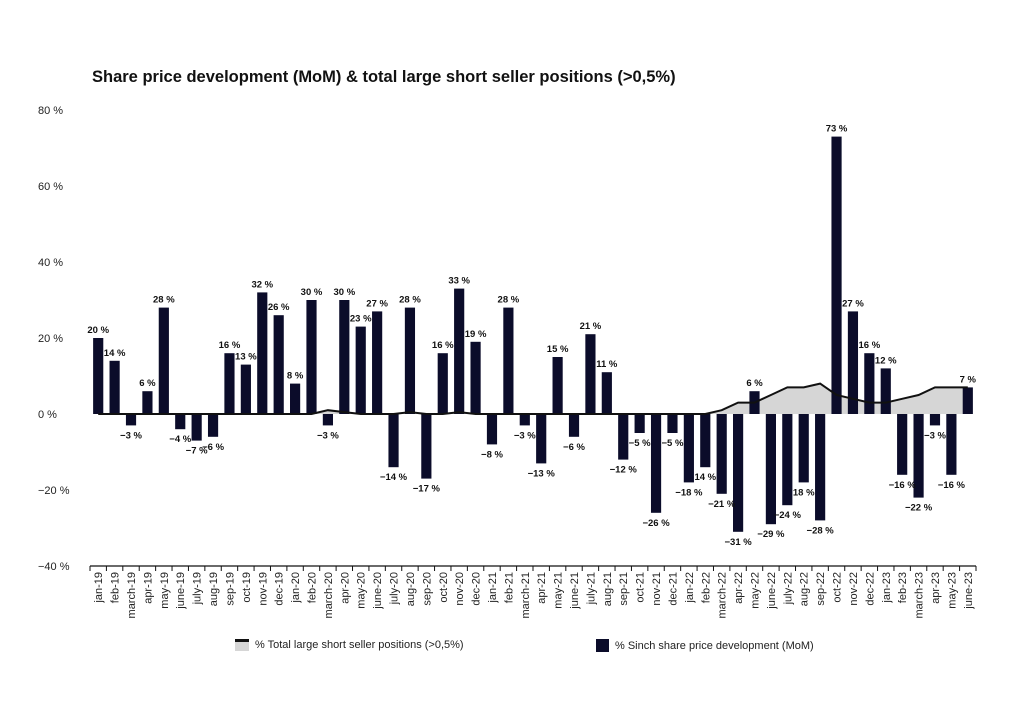 Image resolution: width=1024 pixels, height=724 pixels. Describe the element at coordinates (395, 588) in the screenshot. I see `x-tick-label: july-20` at that location.